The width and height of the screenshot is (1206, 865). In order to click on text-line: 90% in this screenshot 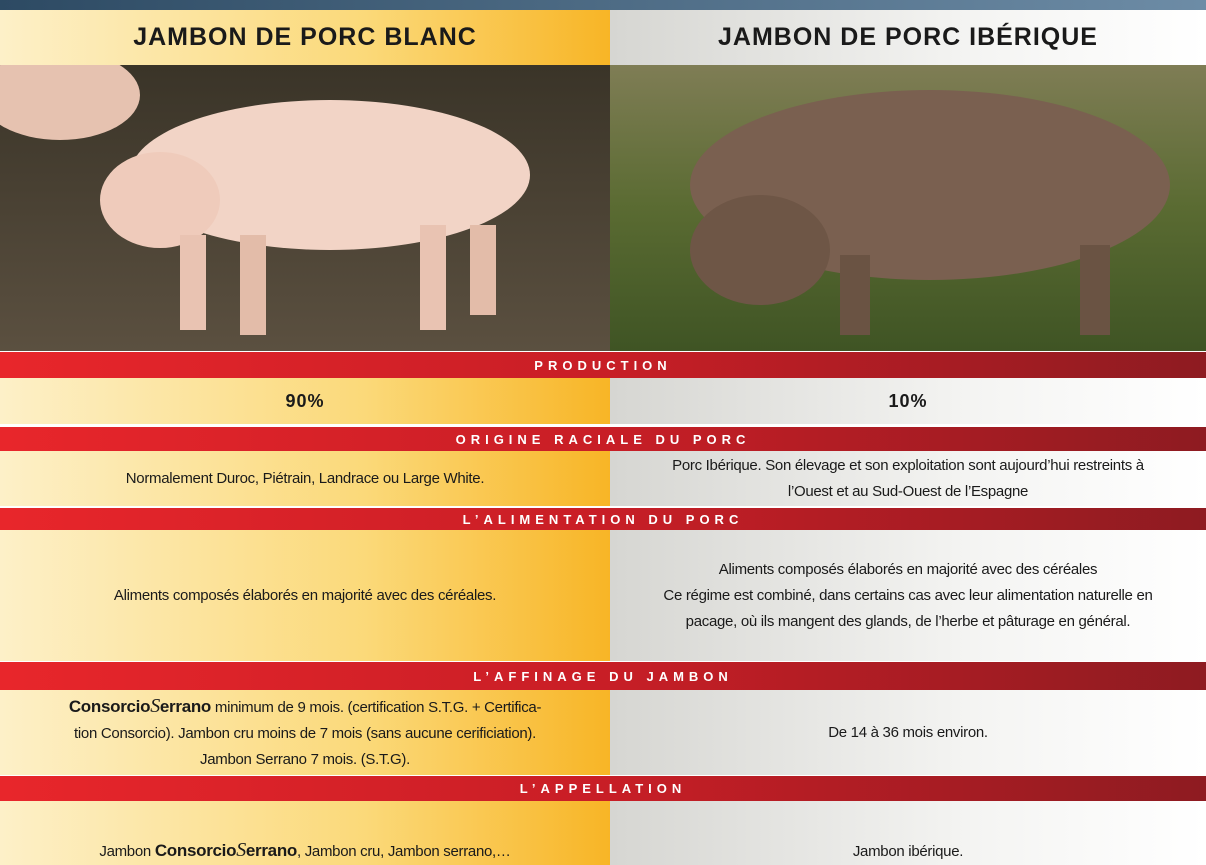, I will do `click(305, 401)`.